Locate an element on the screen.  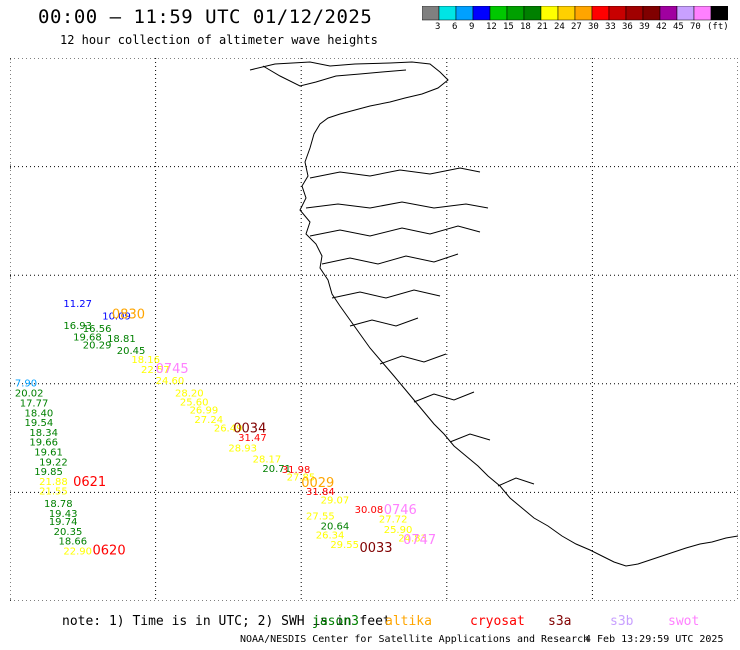
color-scale-bar is located at coordinates (575, 13).